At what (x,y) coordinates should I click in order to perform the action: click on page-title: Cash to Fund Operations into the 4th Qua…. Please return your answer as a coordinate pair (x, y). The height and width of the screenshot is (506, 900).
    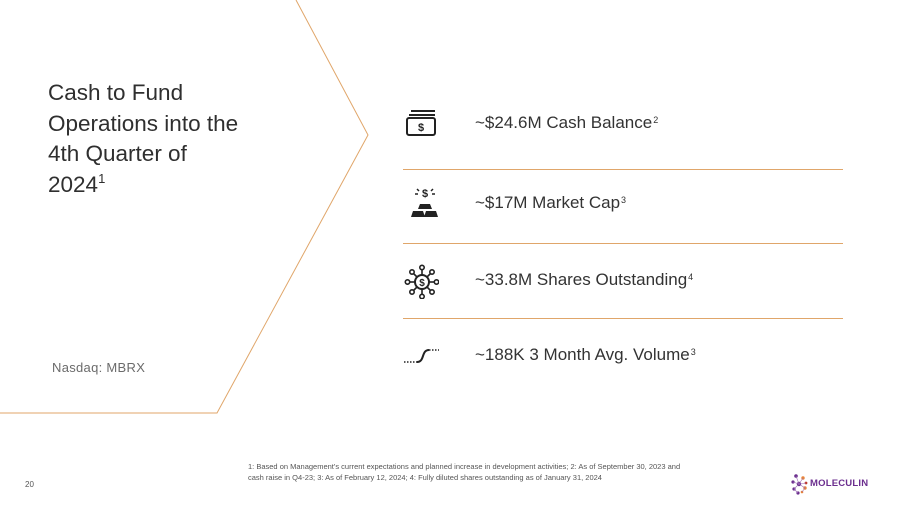
    Looking at the image, I should click on (148, 139).